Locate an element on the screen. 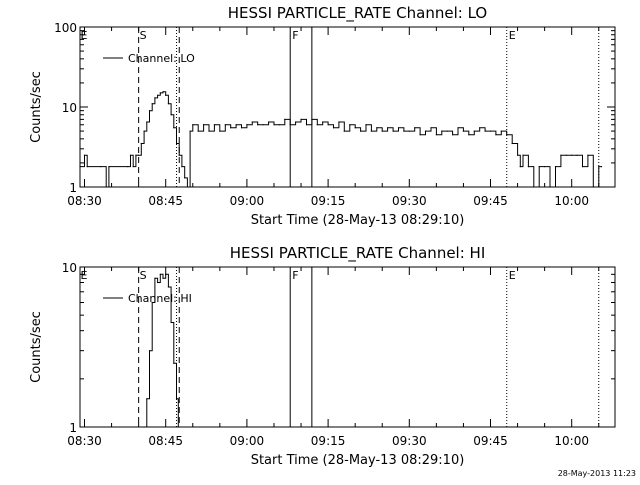  y-tick-label: 1 is located at coordinates (73, 188).